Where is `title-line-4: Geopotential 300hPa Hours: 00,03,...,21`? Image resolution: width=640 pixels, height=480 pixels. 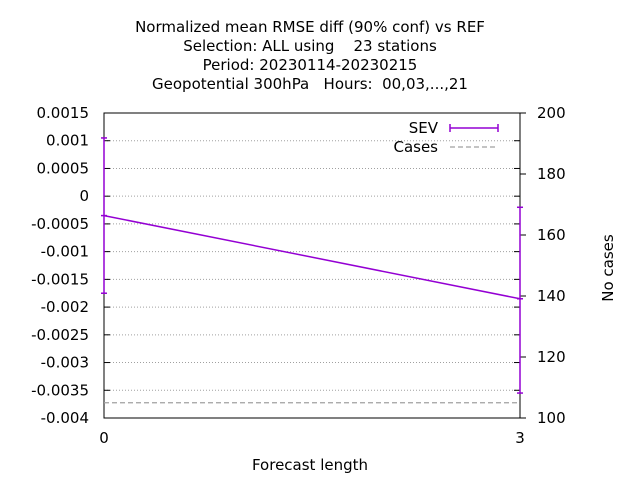 title-line-4: Geopotential 300hPa Hours: 00,03,...,21 is located at coordinates (310, 84).